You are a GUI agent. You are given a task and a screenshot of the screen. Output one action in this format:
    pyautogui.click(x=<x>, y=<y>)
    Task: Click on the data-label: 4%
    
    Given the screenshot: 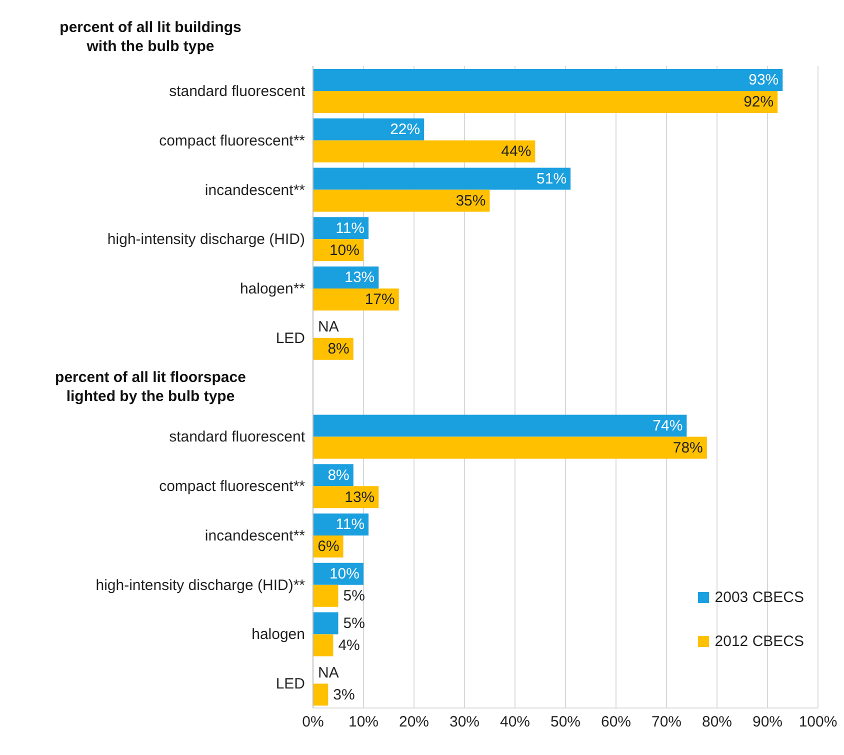 What is the action you would take?
    pyautogui.click(x=349, y=645)
    